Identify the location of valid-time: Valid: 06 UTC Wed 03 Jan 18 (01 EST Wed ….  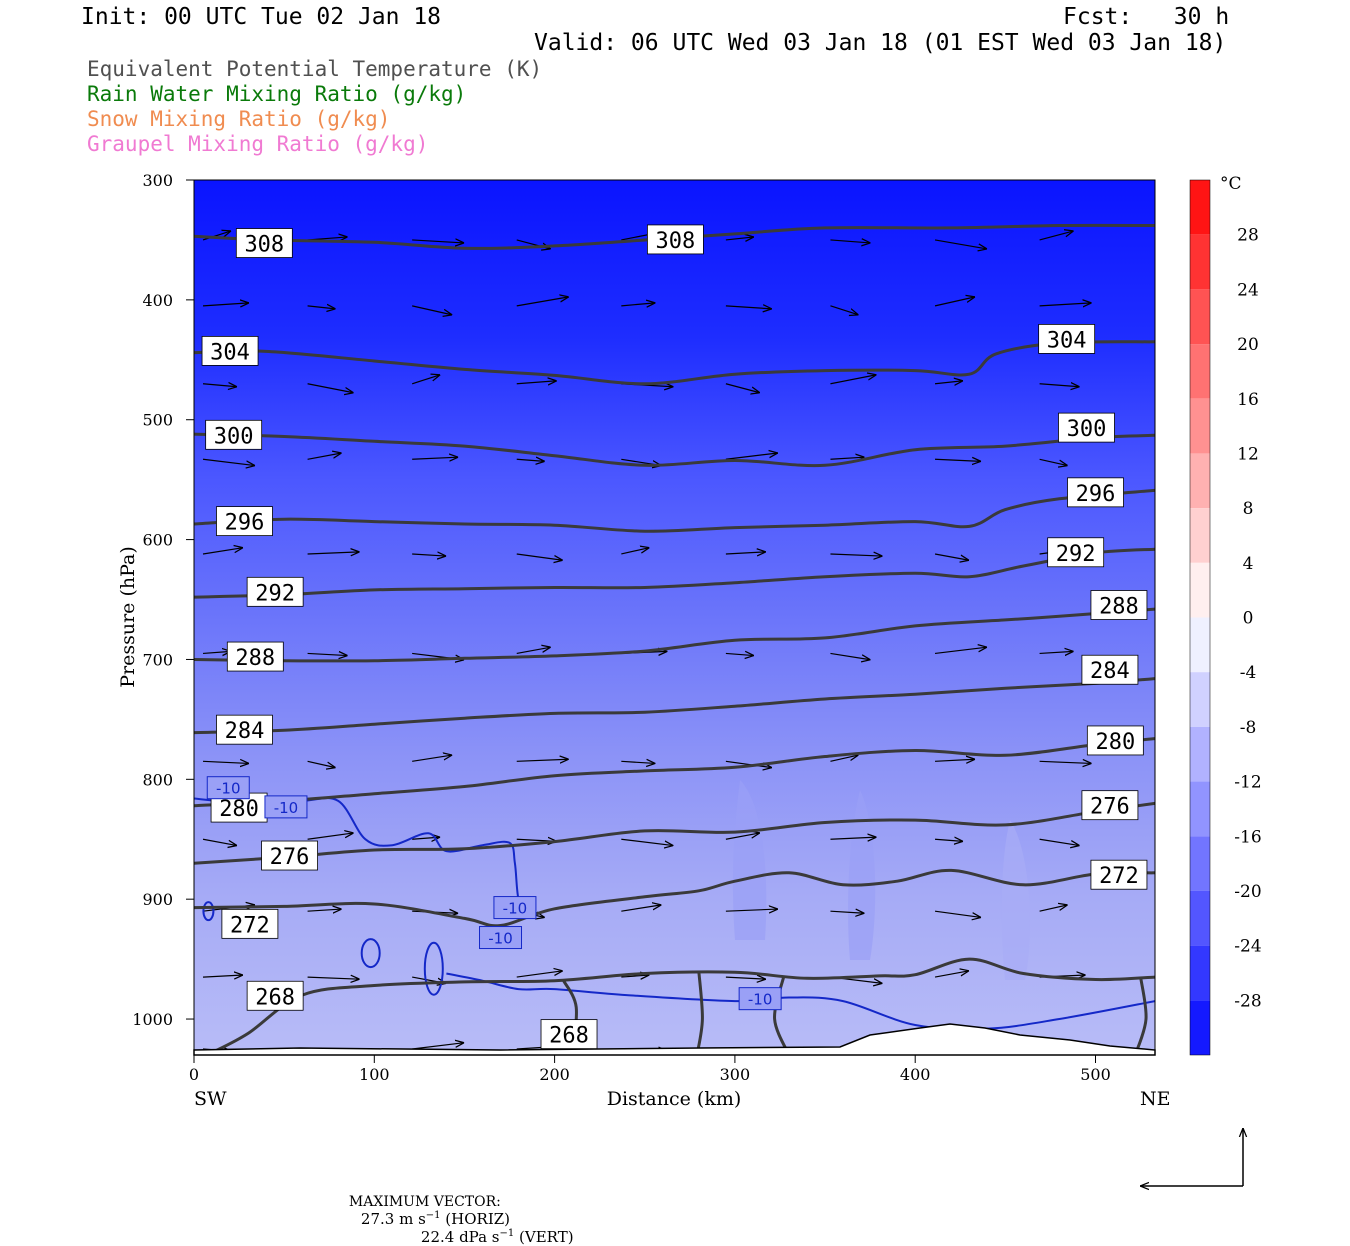
(880, 43).